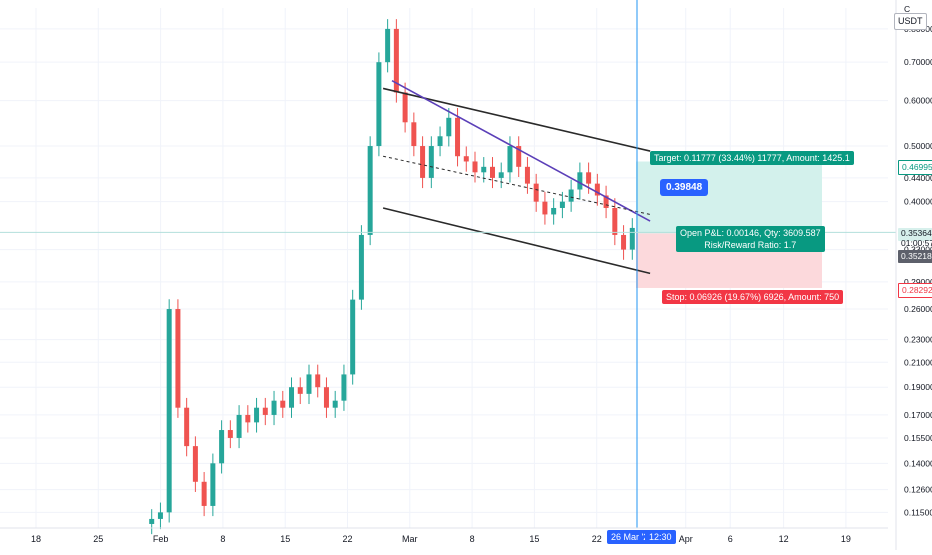 The height and width of the screenshot is (555, 932). Describe the element at coordinates (918, 250) in the screenshot. I see `price-tick-label: 0.33000` at that location.